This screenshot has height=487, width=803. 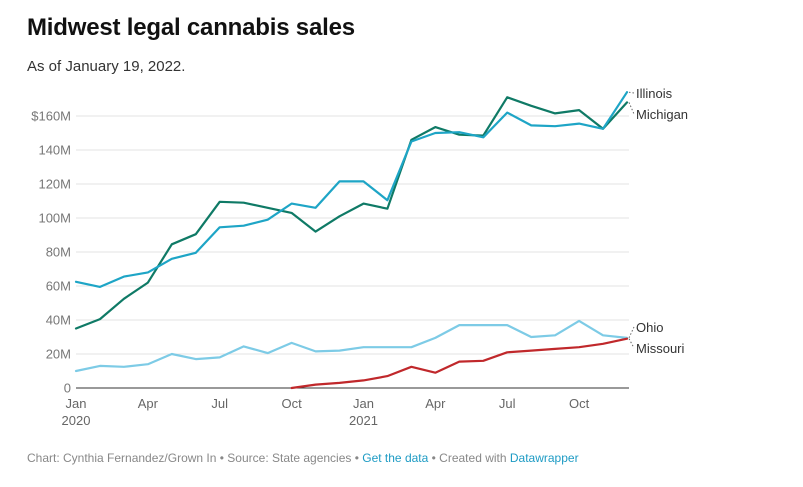 What do you see at coordinates (459, 363) in the screenshot?
I see `series-line-missouri` at bounding box center [459, 363].